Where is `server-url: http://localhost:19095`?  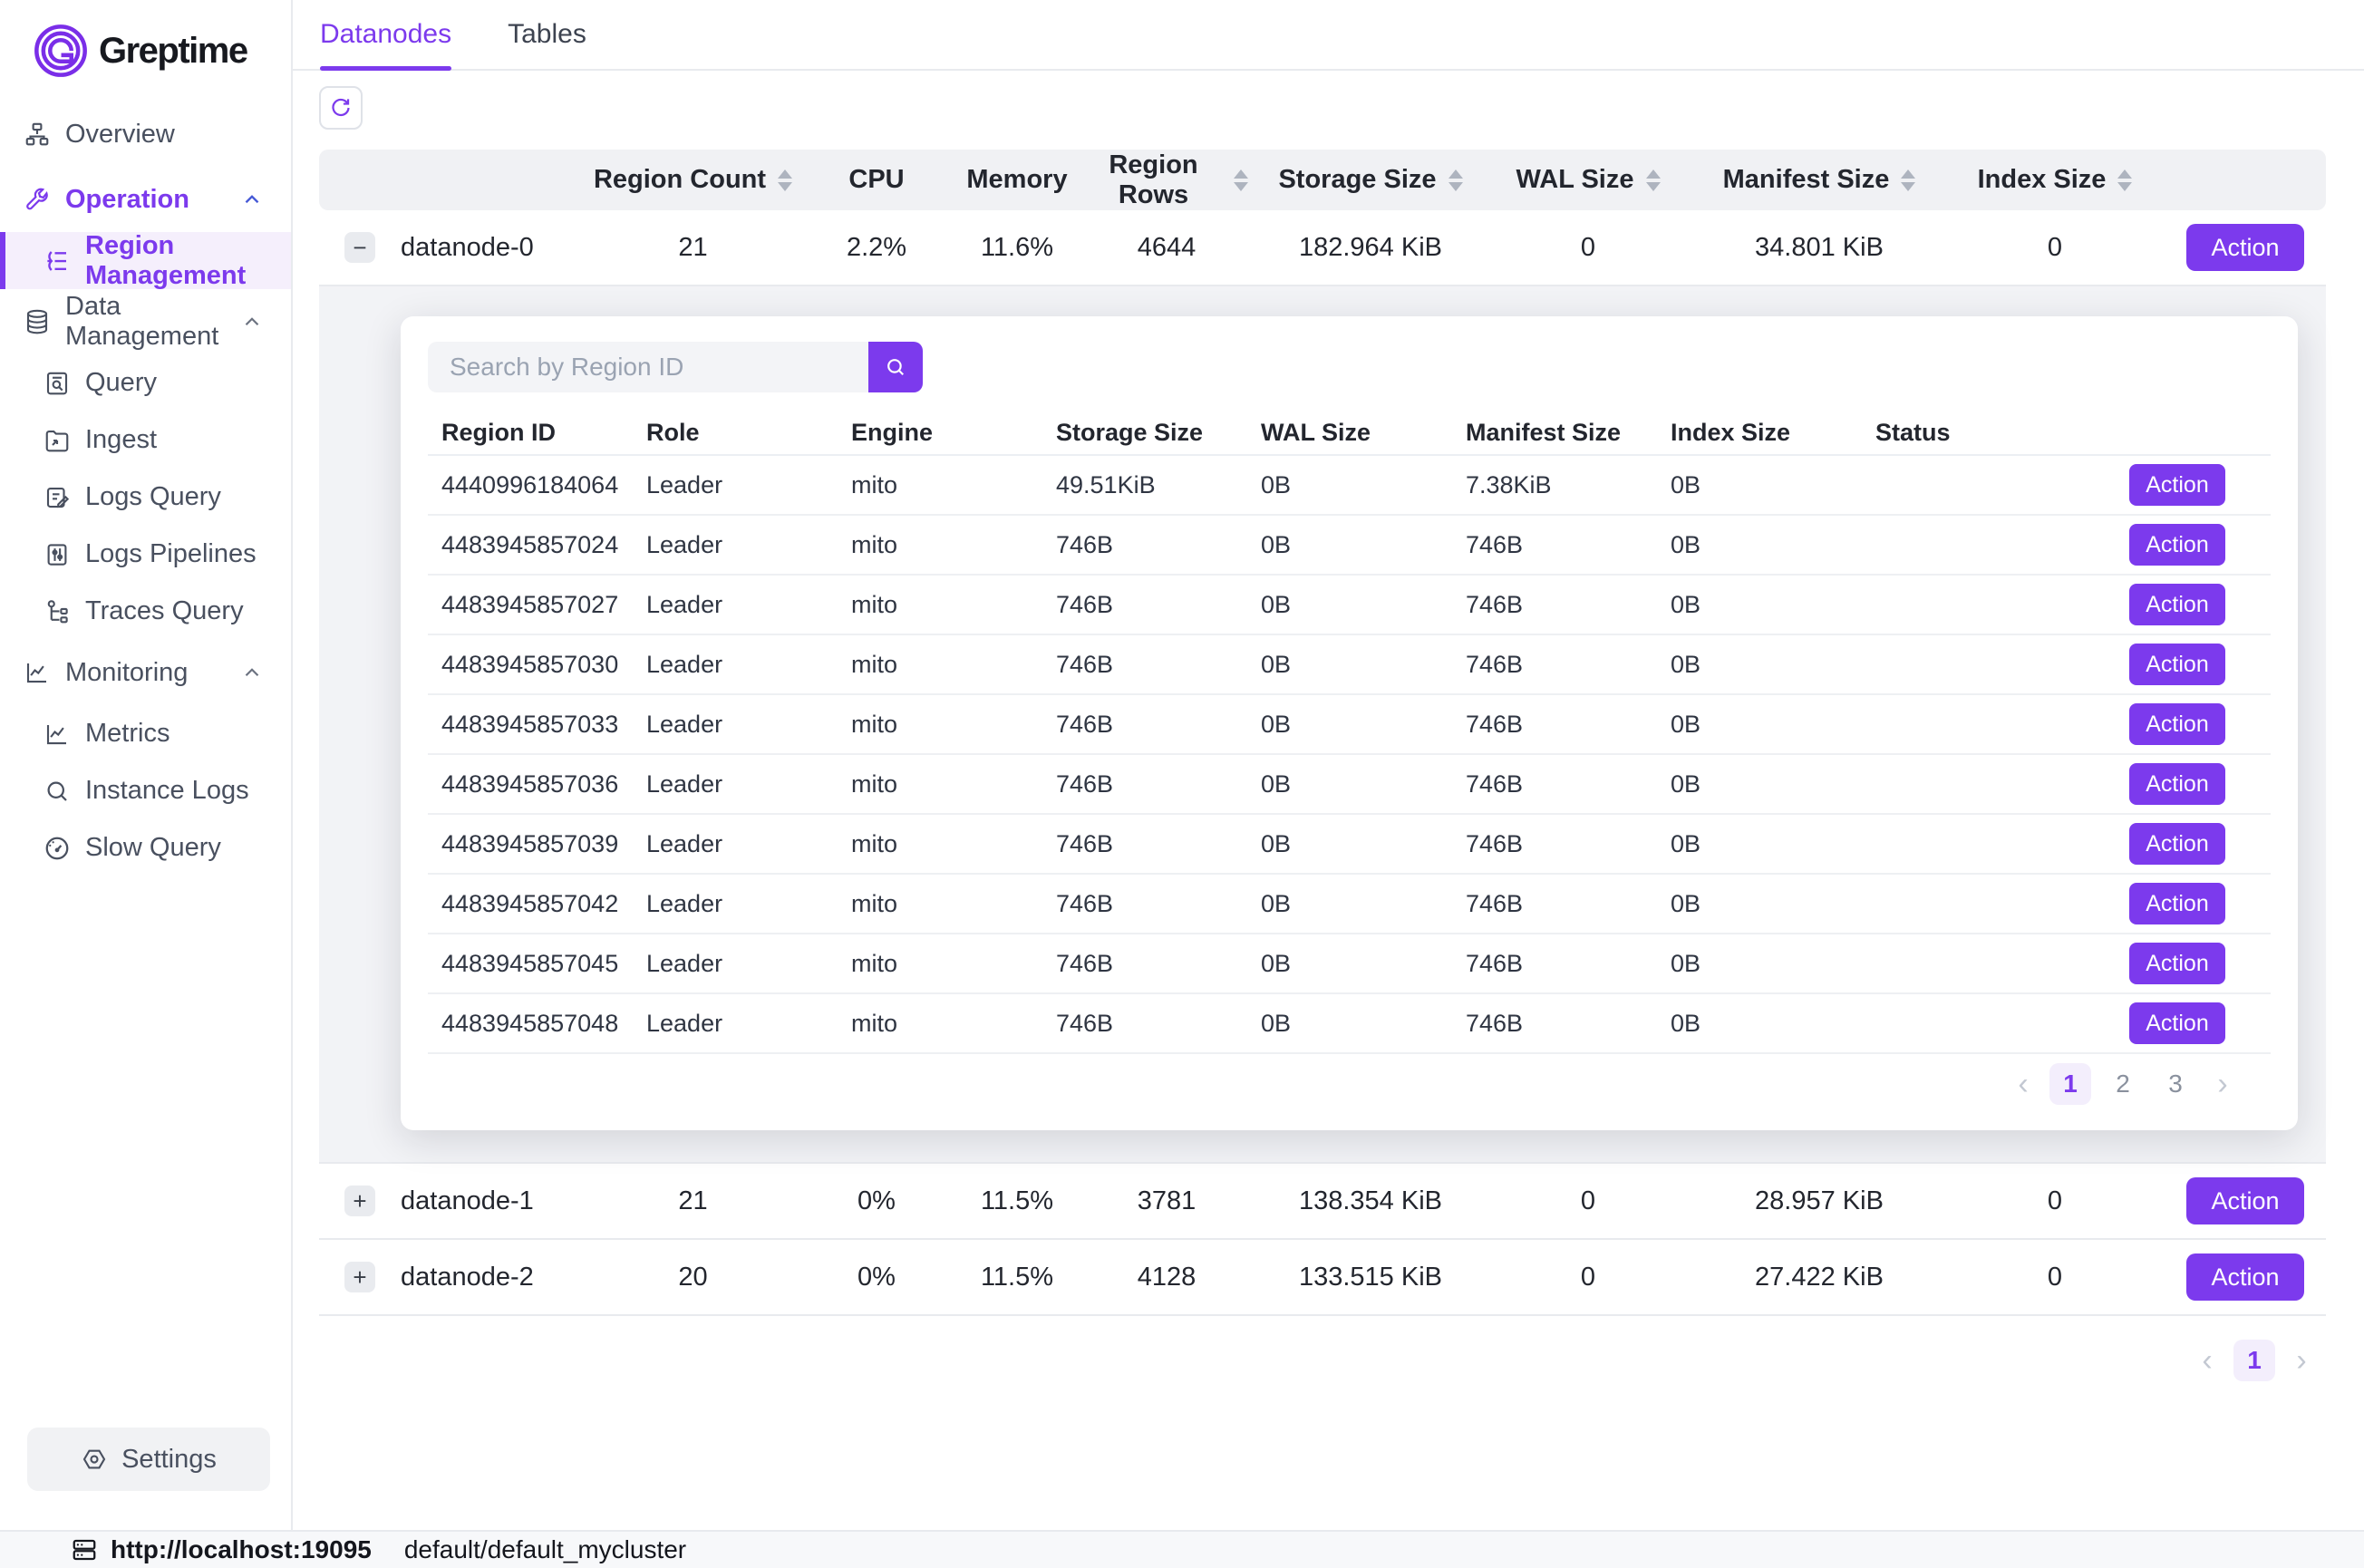
server-url: http://localhost:19095 is located at coordinates (242, 1549).